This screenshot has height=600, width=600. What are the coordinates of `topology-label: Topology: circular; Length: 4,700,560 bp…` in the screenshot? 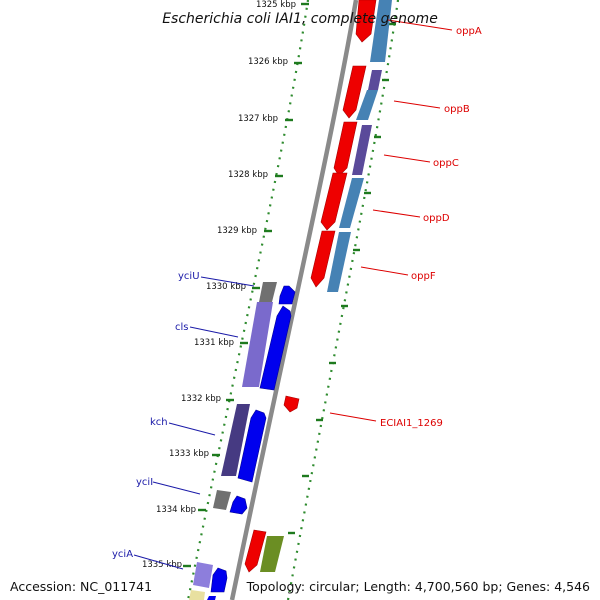 It's located at (418, 586).